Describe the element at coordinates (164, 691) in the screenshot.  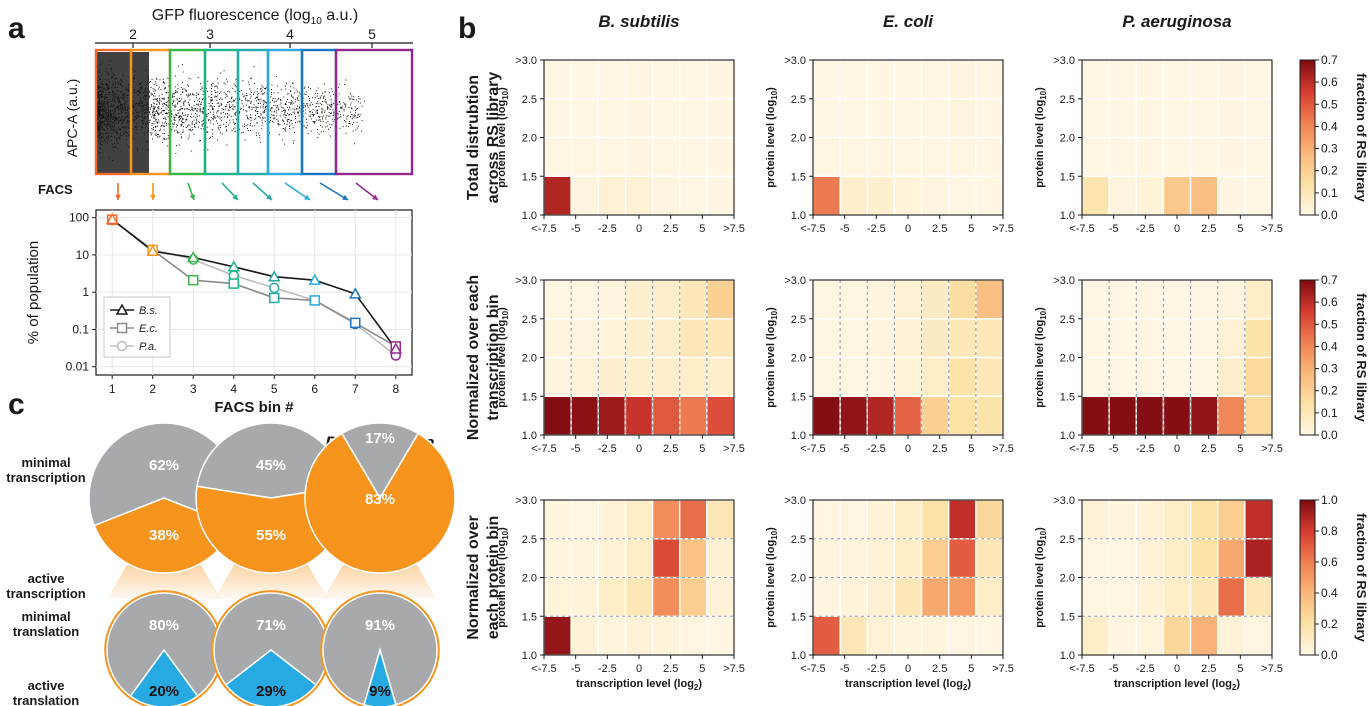
I see `pie-label-active-translation: 20%` at that location.